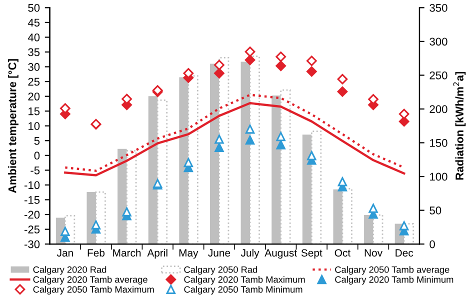  What do you see at coordinates (35, 170) in the screenshot?
I see `y-tick-label: -5` at bounding box center [35, 170].